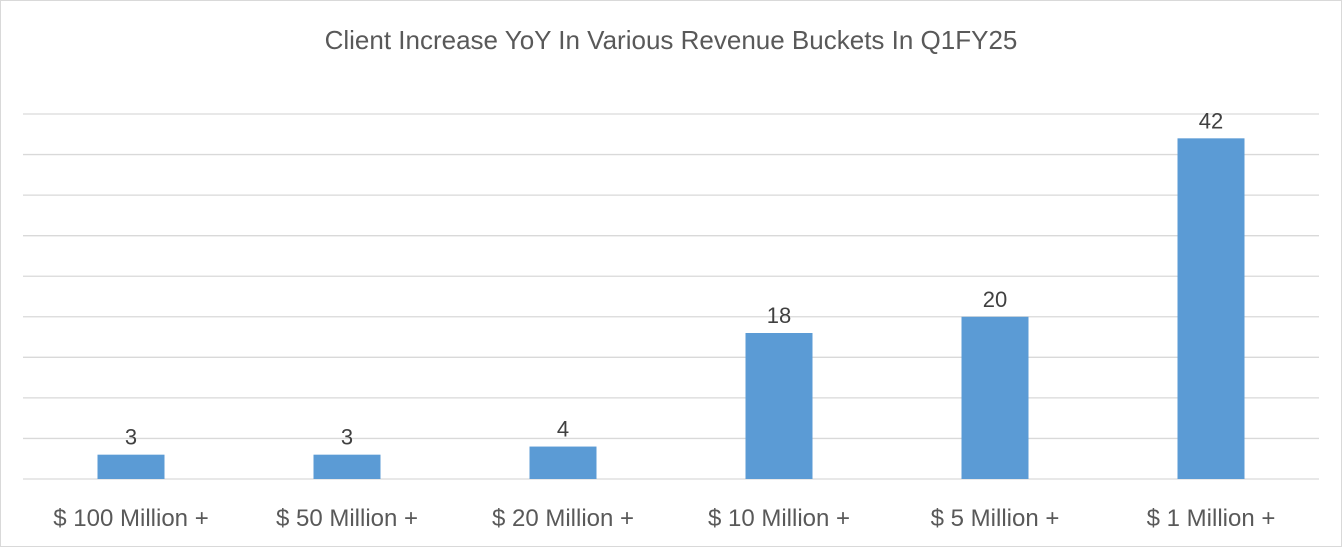 This screenshot has width=1342, height=547. I want to click on data-label: 20, so click(995, 299).